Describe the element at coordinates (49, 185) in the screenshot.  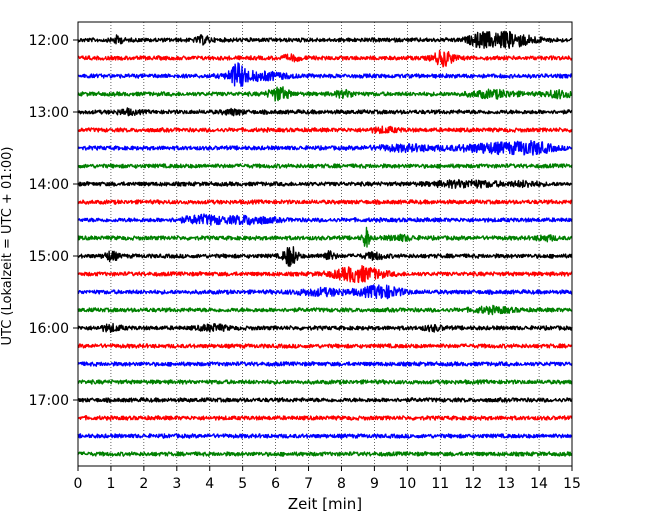
I see `y-tick-label: 14:00` at that location.